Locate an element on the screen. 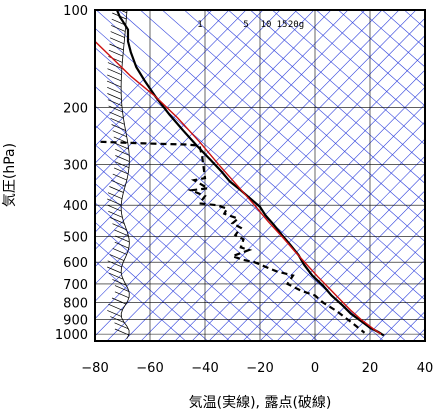  x-tick-label: −40 is located at coordinates (204, 368).